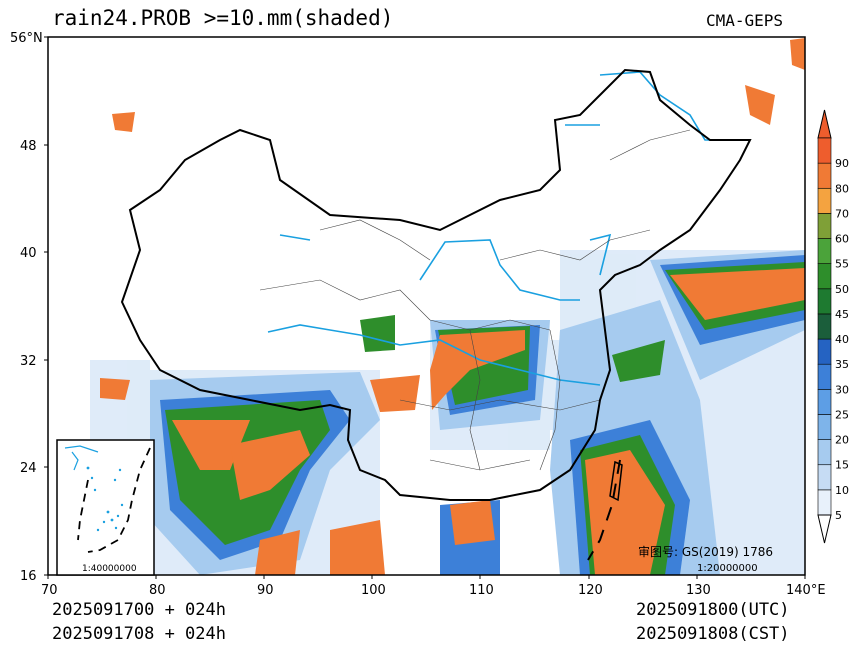  What do you see at coordinates (842, 163) in the screenshot?
I see `colorbar-label: 90` at bounding box center [842, 163].